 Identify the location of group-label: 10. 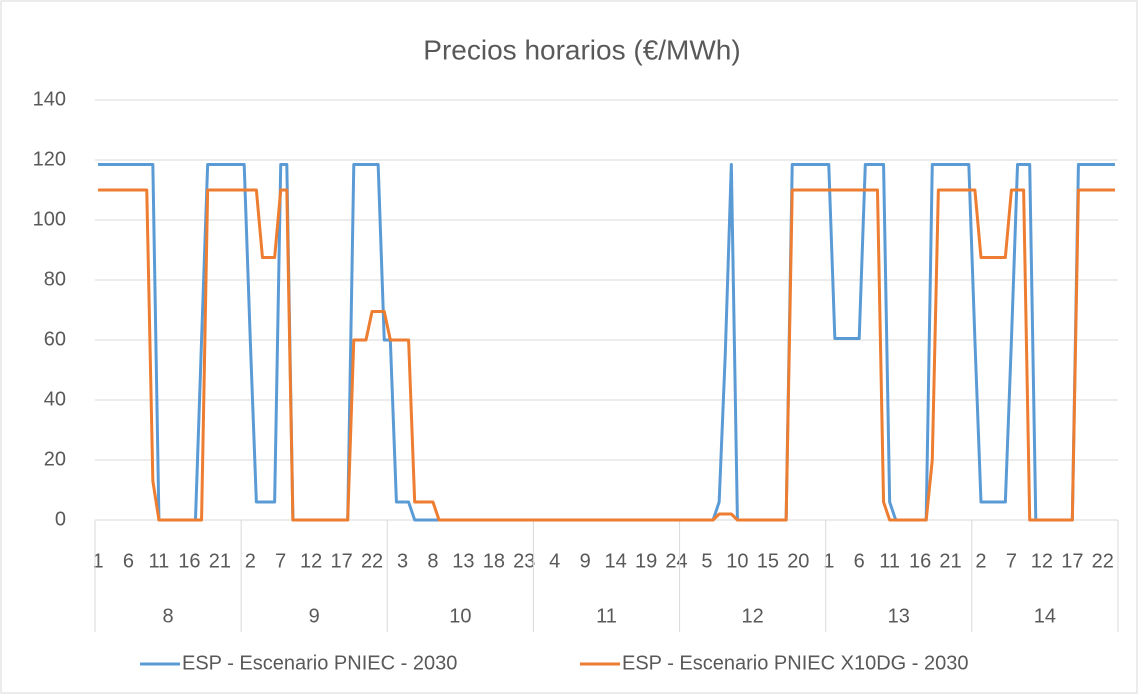
(460, 616).